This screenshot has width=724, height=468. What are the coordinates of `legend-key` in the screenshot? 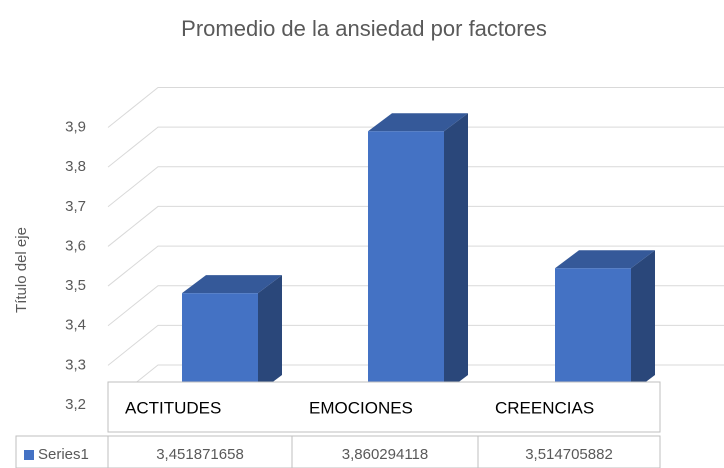 It's located at (29, 455).